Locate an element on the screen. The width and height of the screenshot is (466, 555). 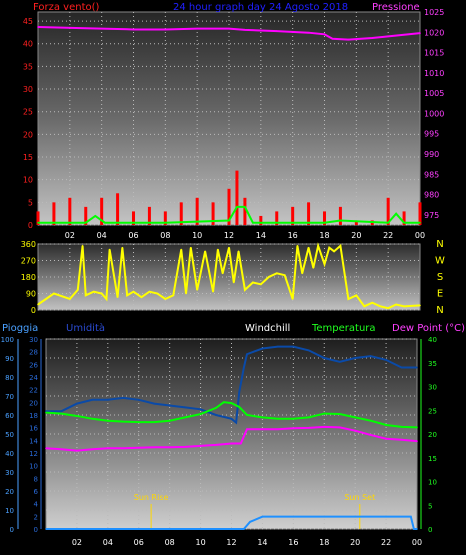
panel1-x-tick-label: 06 is located at coordinates (133, 235).